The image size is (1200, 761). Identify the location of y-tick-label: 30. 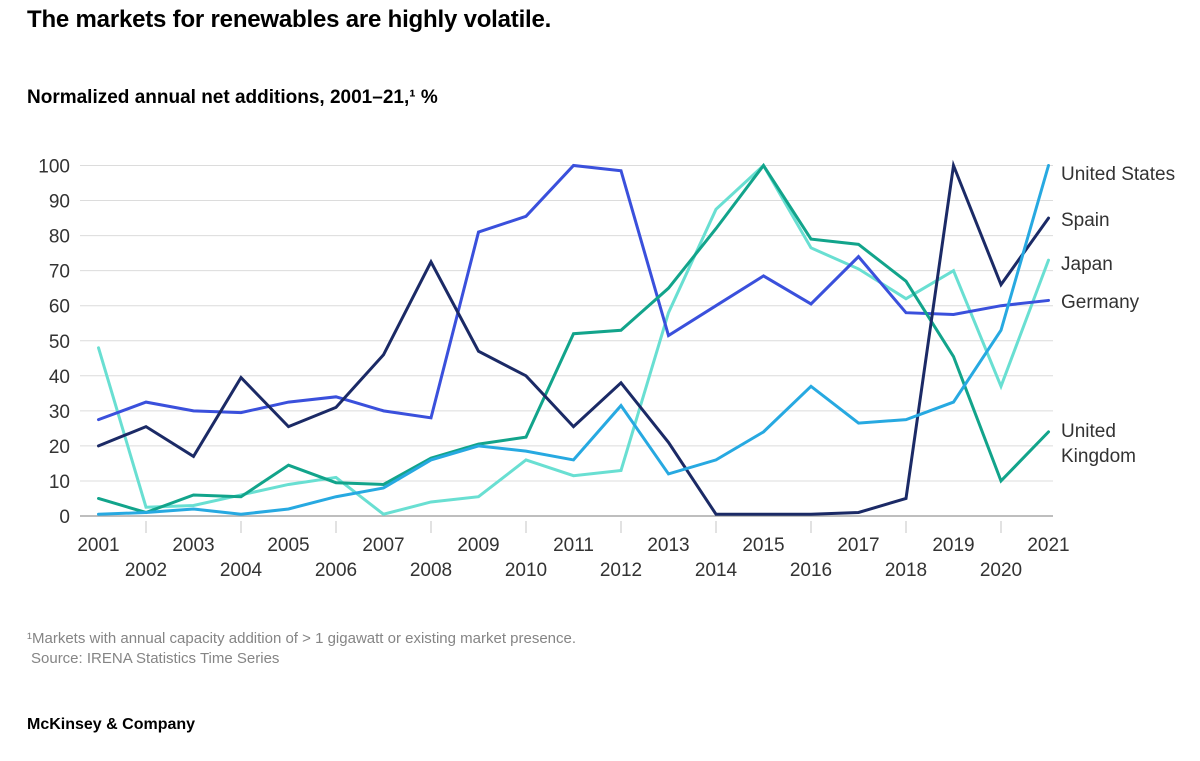
(59, 412).